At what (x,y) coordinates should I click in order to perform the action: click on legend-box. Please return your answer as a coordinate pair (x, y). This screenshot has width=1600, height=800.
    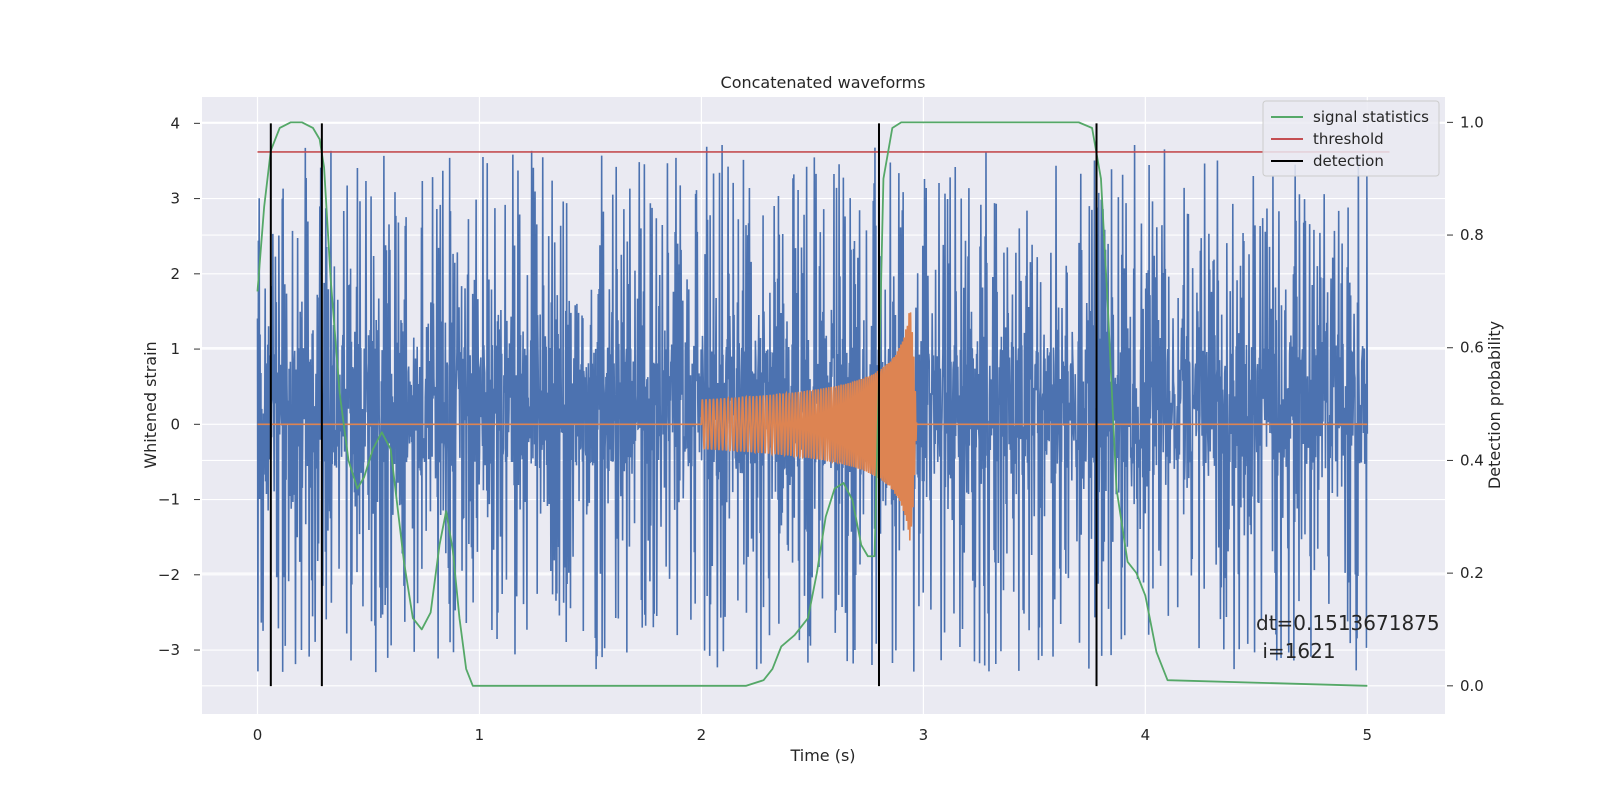
    Looking at the image, I should click on (1351, 138).